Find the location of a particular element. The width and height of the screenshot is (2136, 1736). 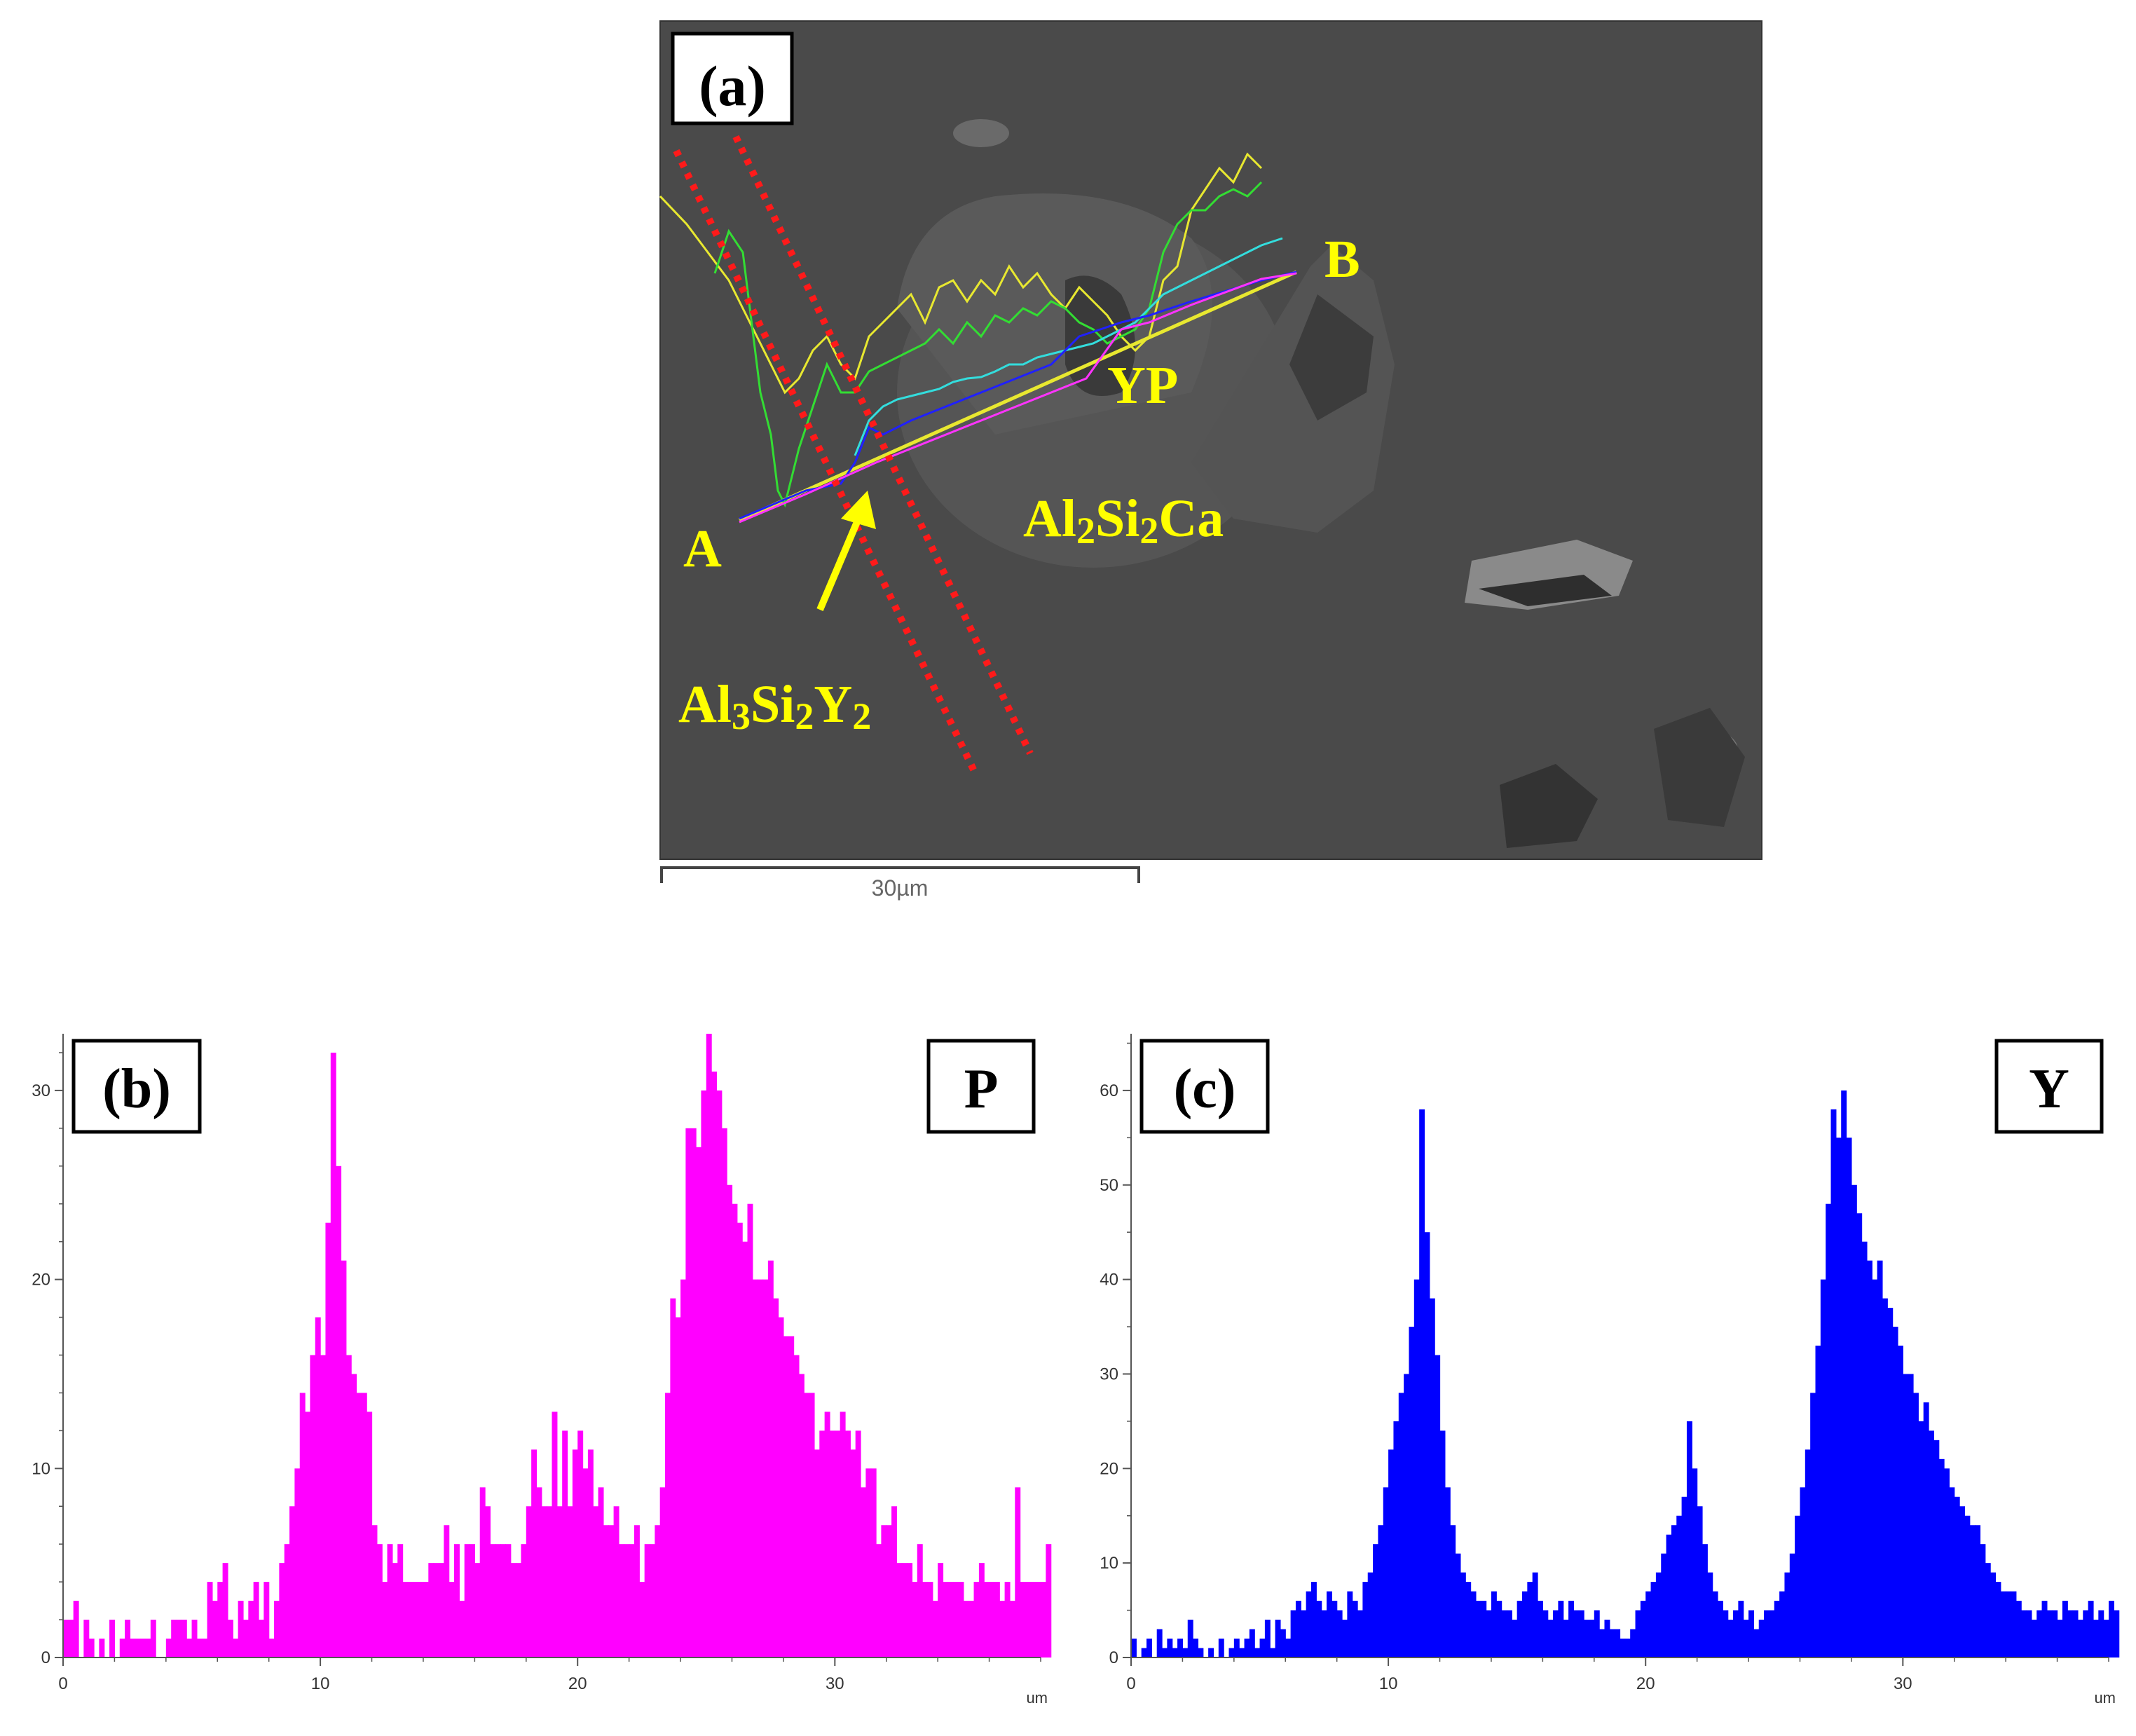

scale-bar-label: 30µm is located at coordinates (900, 888).